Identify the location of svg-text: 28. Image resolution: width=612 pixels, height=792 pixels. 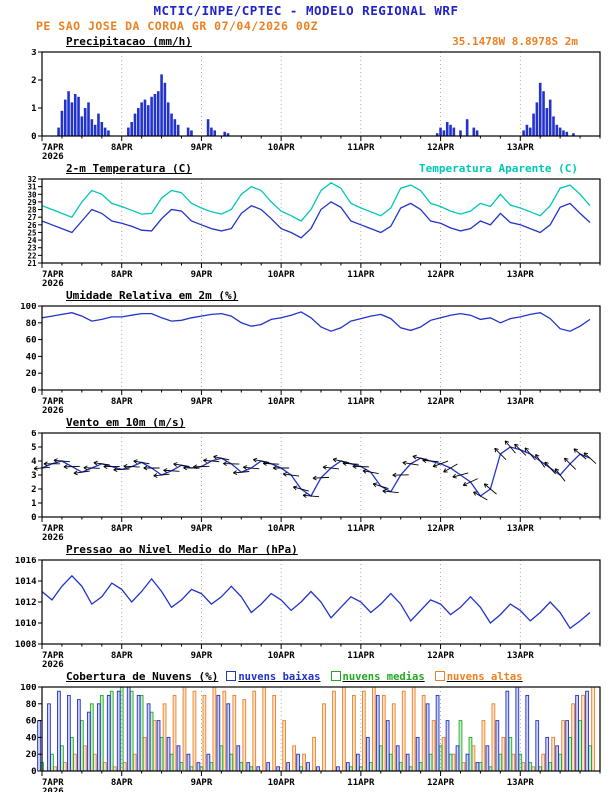
(32, 210).